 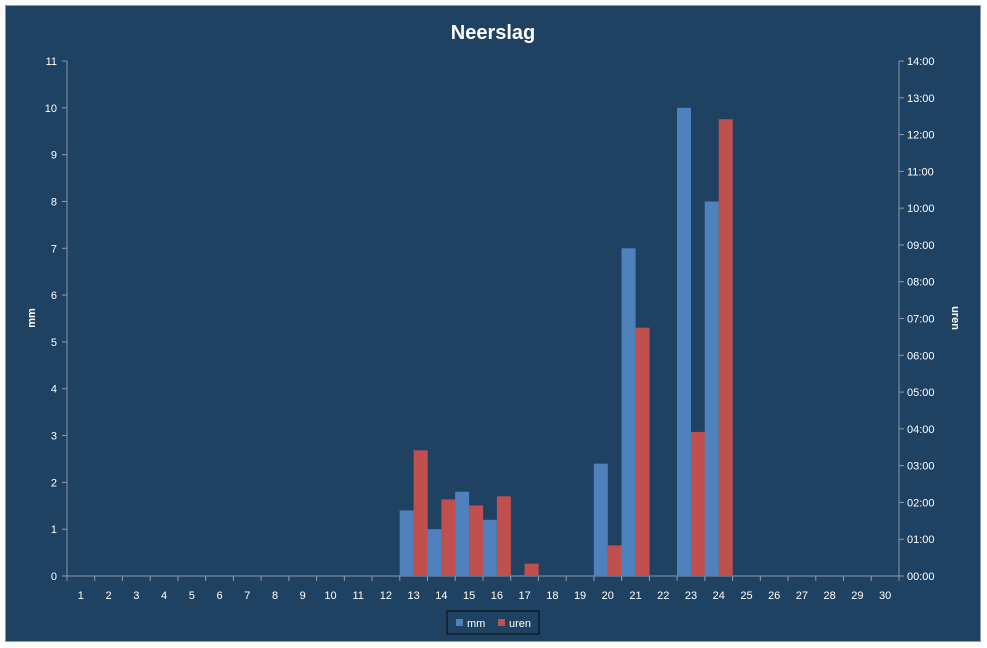 I want to click on x-tick-label: 9, so click(x=303, y=596).